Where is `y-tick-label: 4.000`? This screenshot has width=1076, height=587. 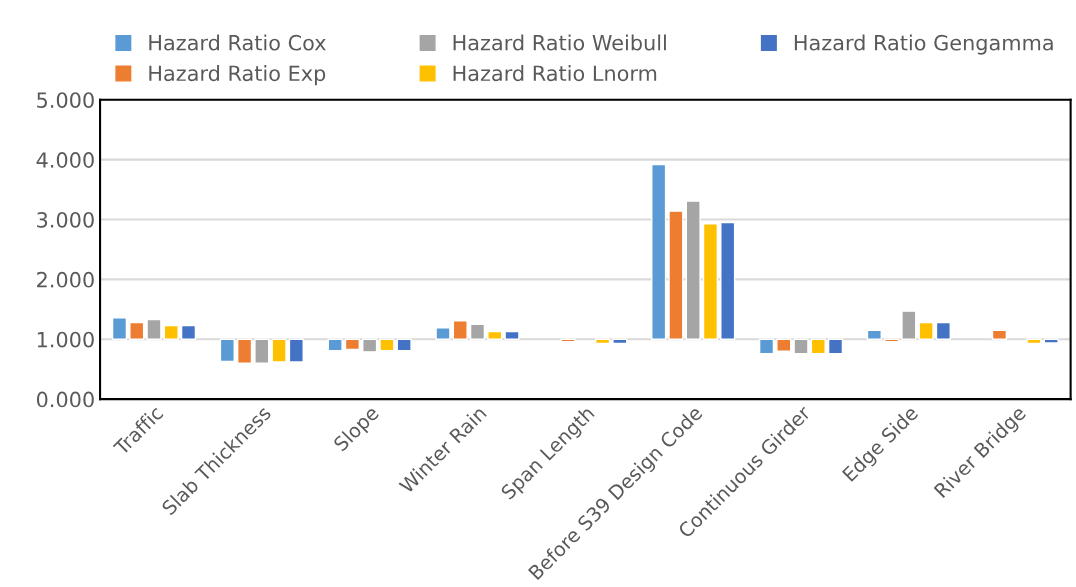 y-tick-label: 4.000 is located at coordinates (65, 160).